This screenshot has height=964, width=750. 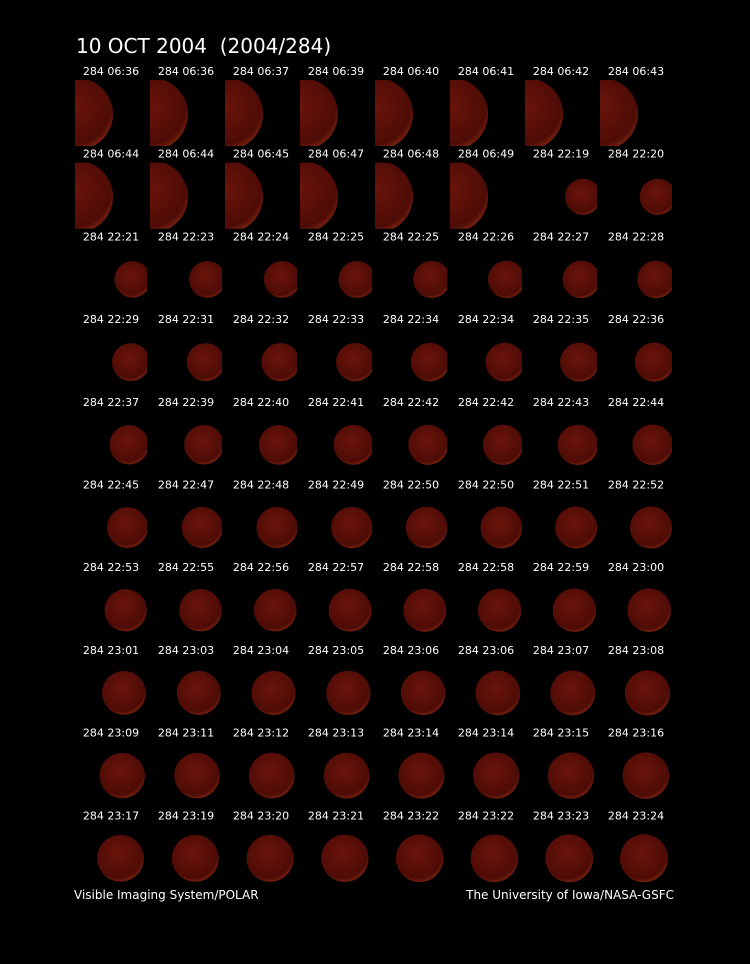 I want to click on frame-label: 284 22:19, so click(x=561, y=154).